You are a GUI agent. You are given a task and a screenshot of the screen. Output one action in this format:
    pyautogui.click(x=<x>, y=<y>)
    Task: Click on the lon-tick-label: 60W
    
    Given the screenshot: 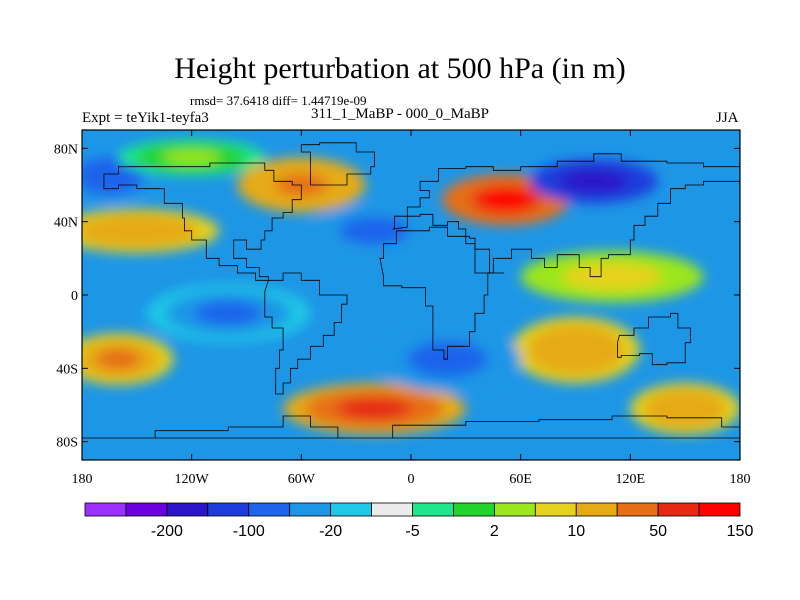 What is the action you would take?
    pyautogui.click(x=302, y=479)
    